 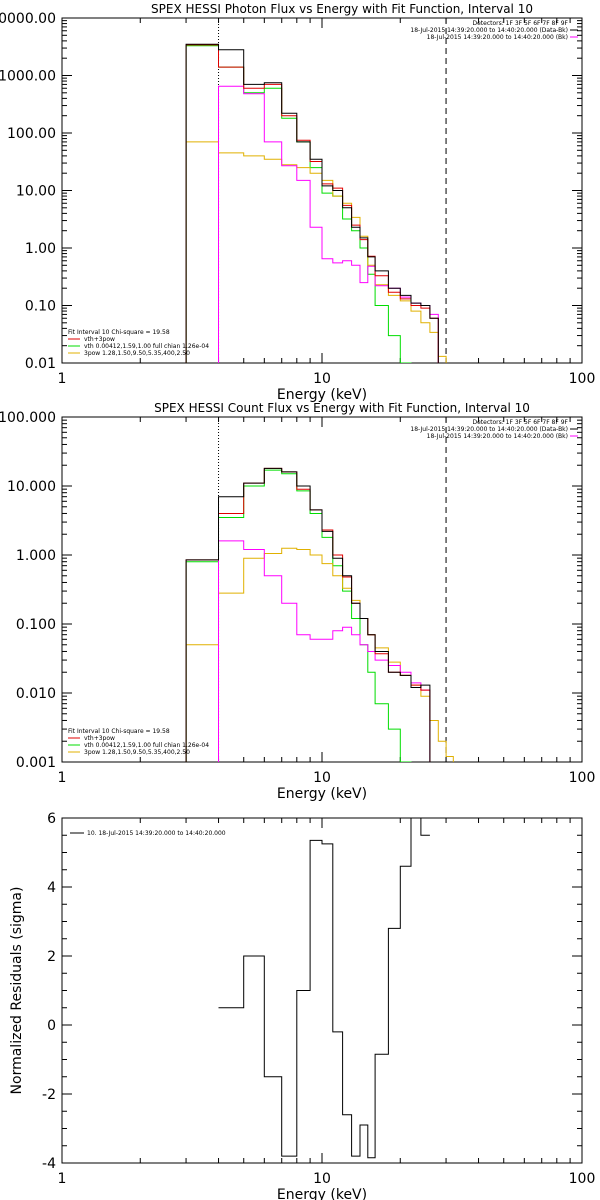 I want to click on y-axis-title: Normalized Residuals (sigma), so click(x=17, y=991).